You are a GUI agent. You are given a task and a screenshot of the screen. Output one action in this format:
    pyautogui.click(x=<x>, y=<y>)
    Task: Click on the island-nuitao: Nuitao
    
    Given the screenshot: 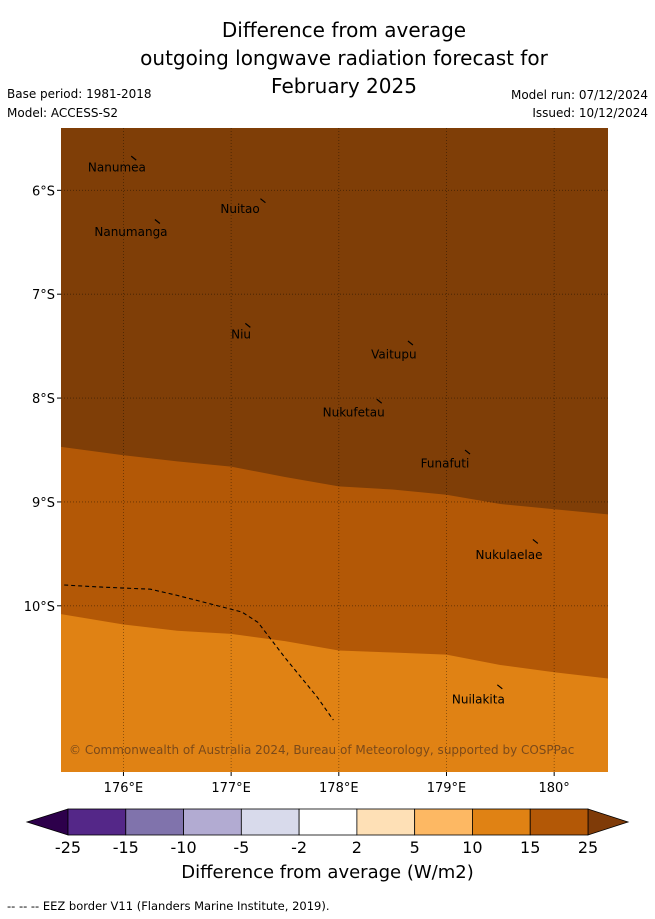 What is the action you would take?
    pyautogui.click(x=243, y=207)
    